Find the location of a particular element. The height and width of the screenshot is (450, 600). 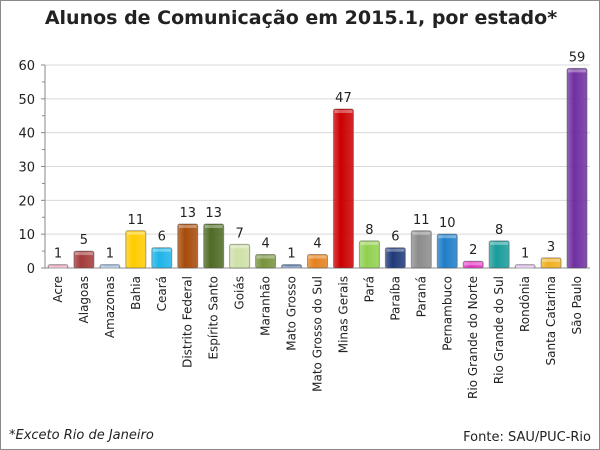

x-tick-label: Rio Grande do Norte is located at coordinates (473, 337).